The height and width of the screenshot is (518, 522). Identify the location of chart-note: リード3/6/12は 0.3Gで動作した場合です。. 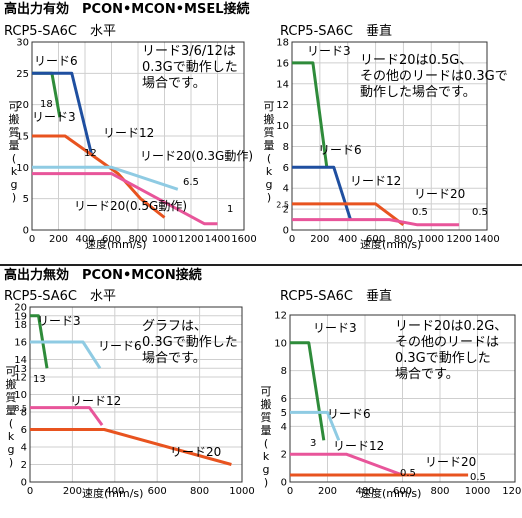
(190, 67).